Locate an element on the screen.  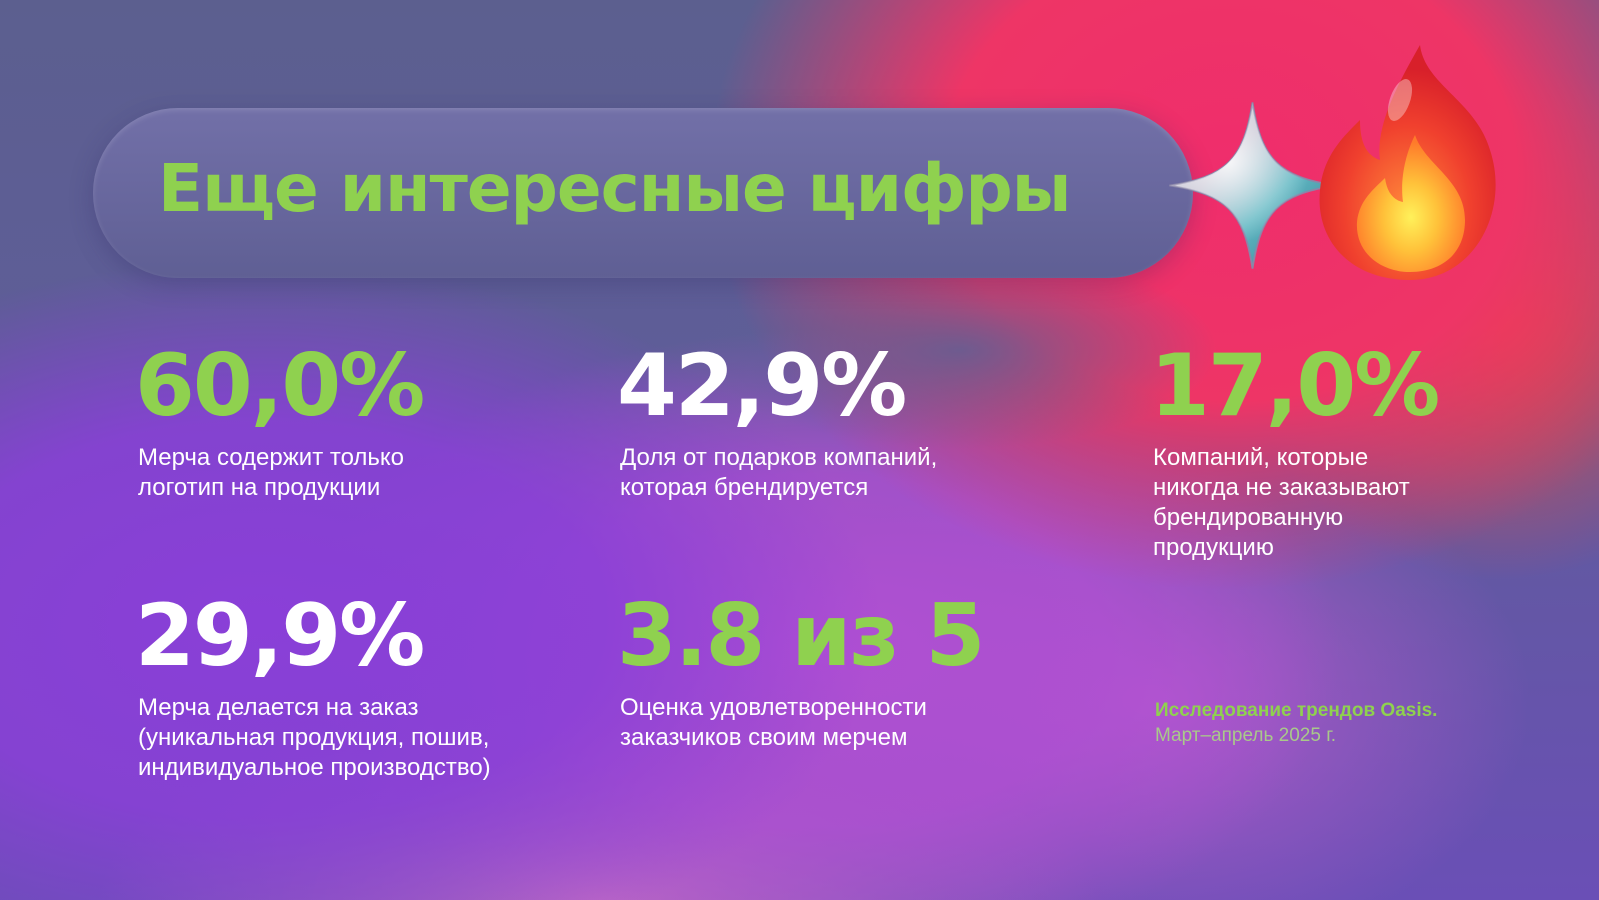
stat-description-line: никогда не заказывают is located at coordinates (1281, 487).